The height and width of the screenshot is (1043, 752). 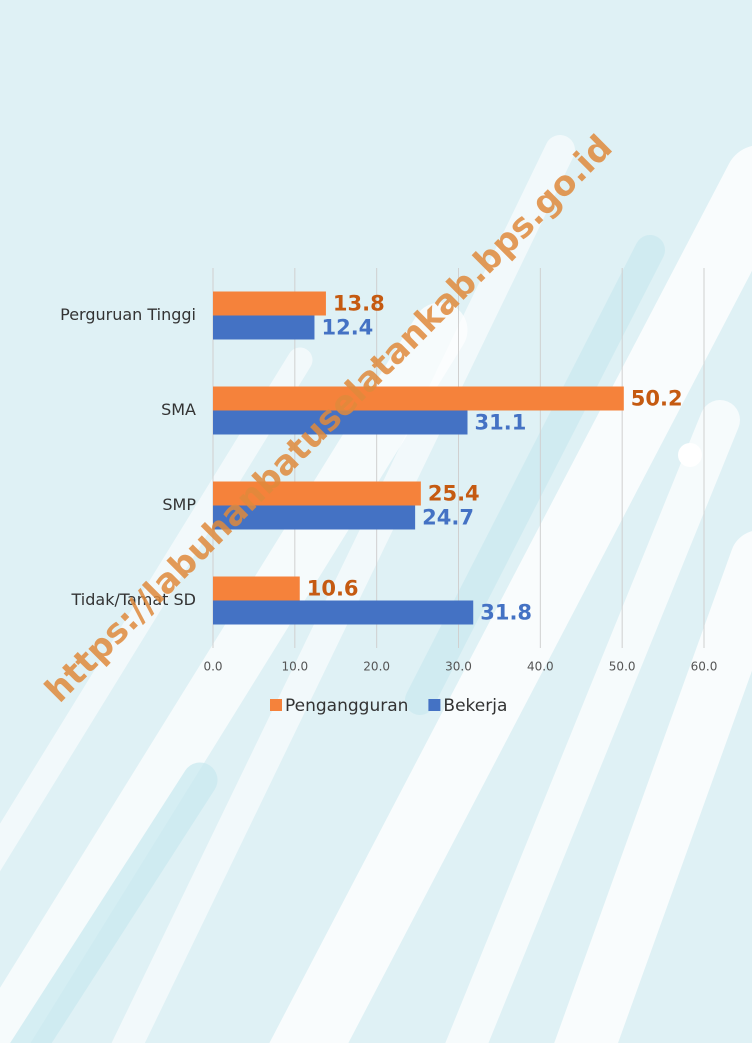 What do you see at coordinates (454, 494) in the screenshot?
I see `data-label: 25.4` at bounding box center [454, 494].